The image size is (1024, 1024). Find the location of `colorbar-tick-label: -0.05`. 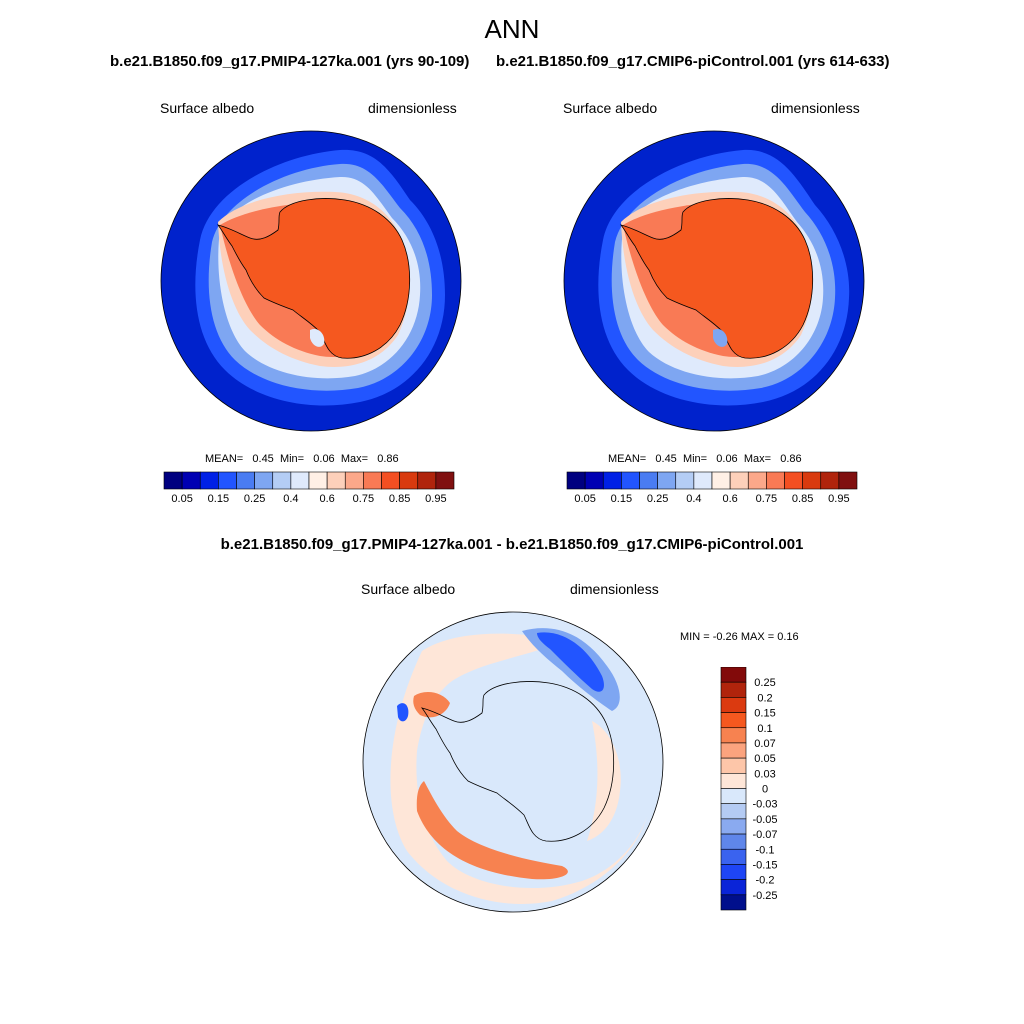

colorbar-tick-label: -0.05 is located at coordinates (764, 820).